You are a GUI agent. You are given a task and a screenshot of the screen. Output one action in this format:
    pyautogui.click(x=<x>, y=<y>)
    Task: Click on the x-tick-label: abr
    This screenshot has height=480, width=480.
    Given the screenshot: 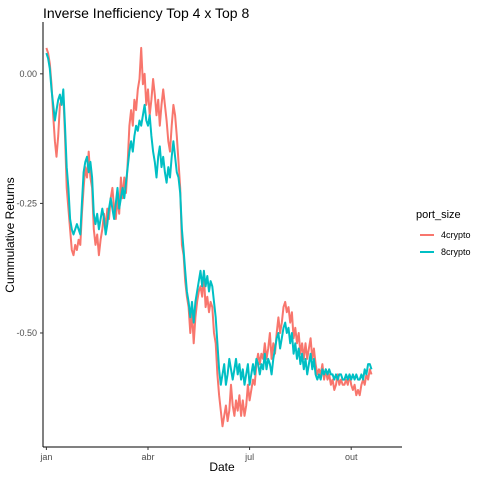 What is the action you would take?
    pyautogui.click(x=147, y=457)
    